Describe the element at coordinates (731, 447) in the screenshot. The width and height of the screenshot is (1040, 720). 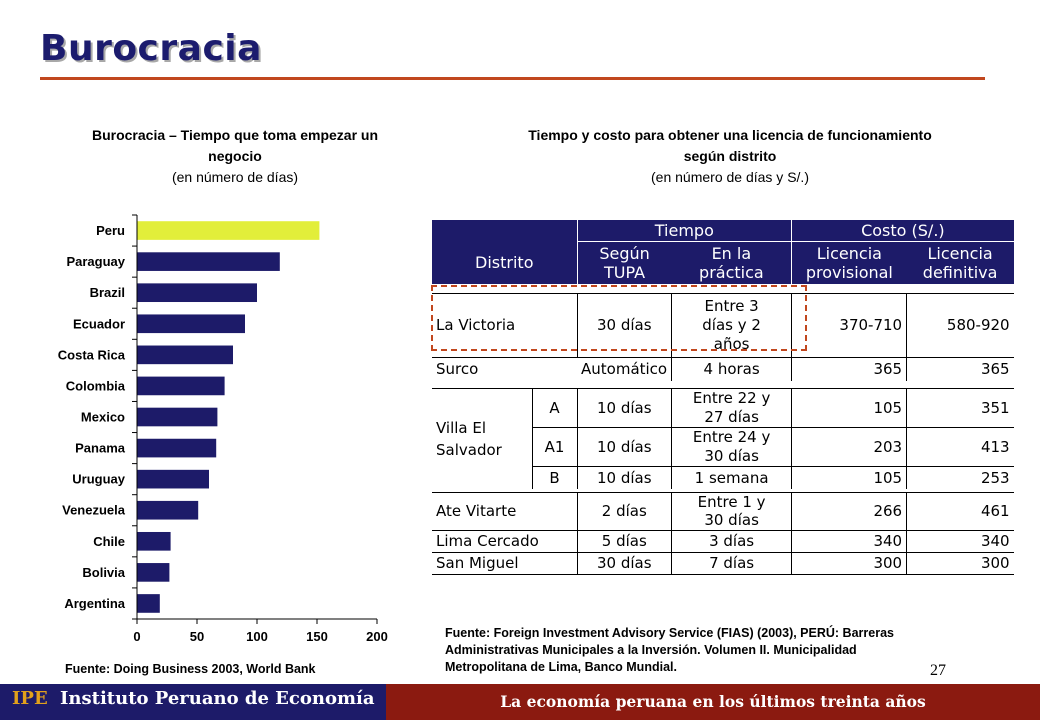
I see `cell-practica: Entre 24 y 30 días` at that location.